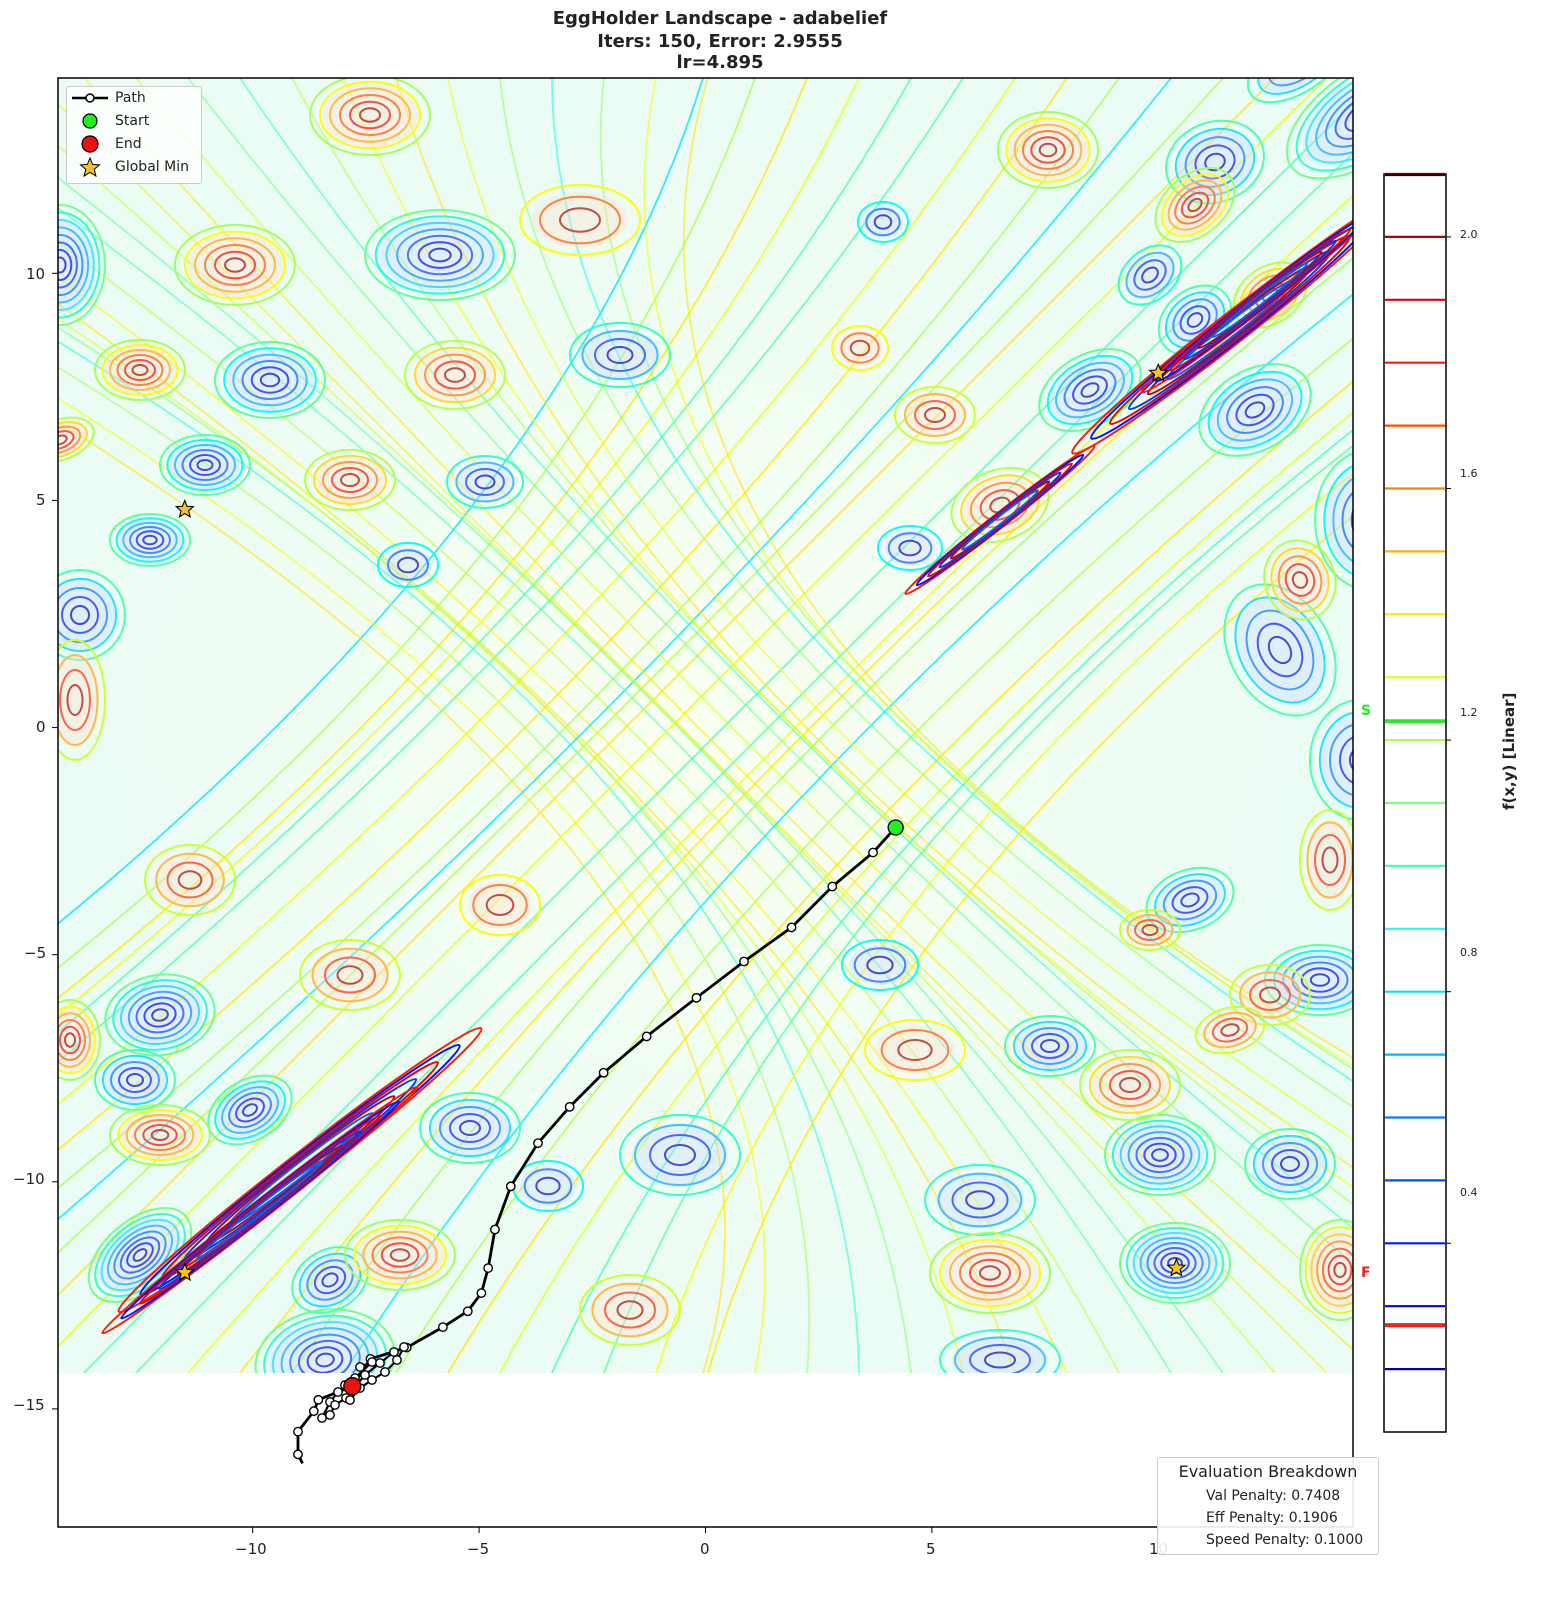 This screenshot has height=1605, width=1551. Describe the element at coordinates (1366, 711) in the screenshot. I see `colorbar-start-marker: S` at that location.